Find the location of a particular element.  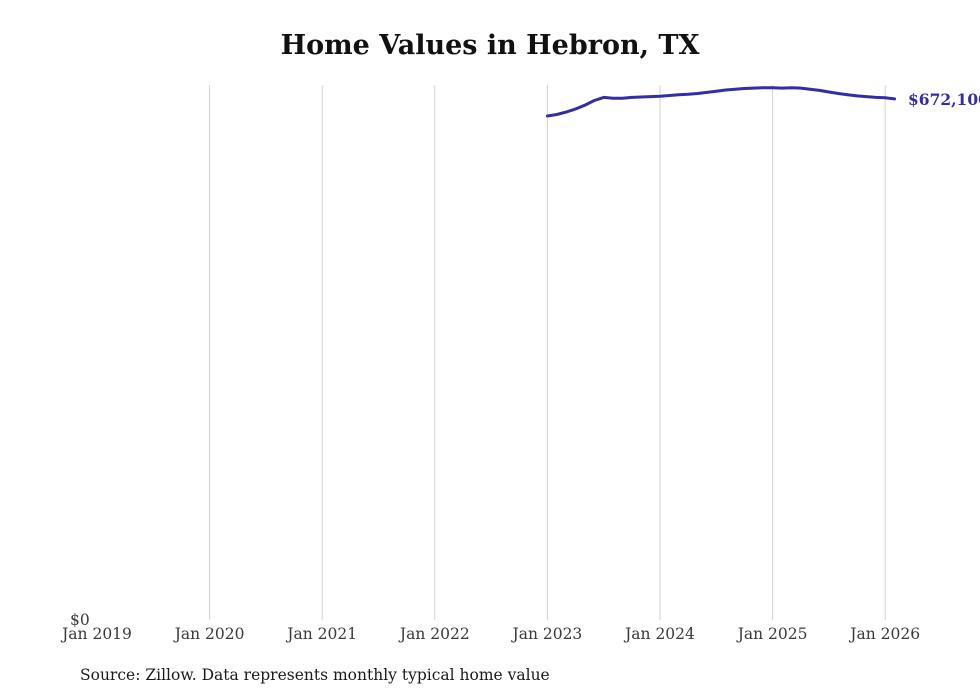

x-tick-label: Jan 2024 is located at coordinates (660, 634).